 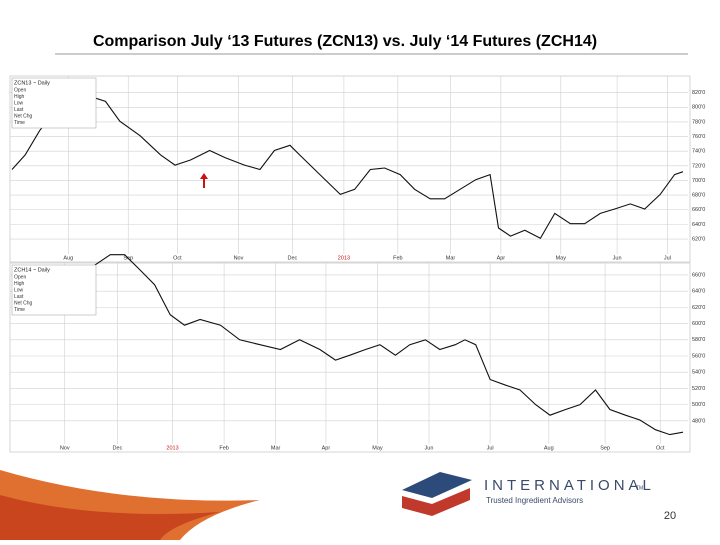 I want to click on y-tick-label: 680'0, so click(x=698, y=196).